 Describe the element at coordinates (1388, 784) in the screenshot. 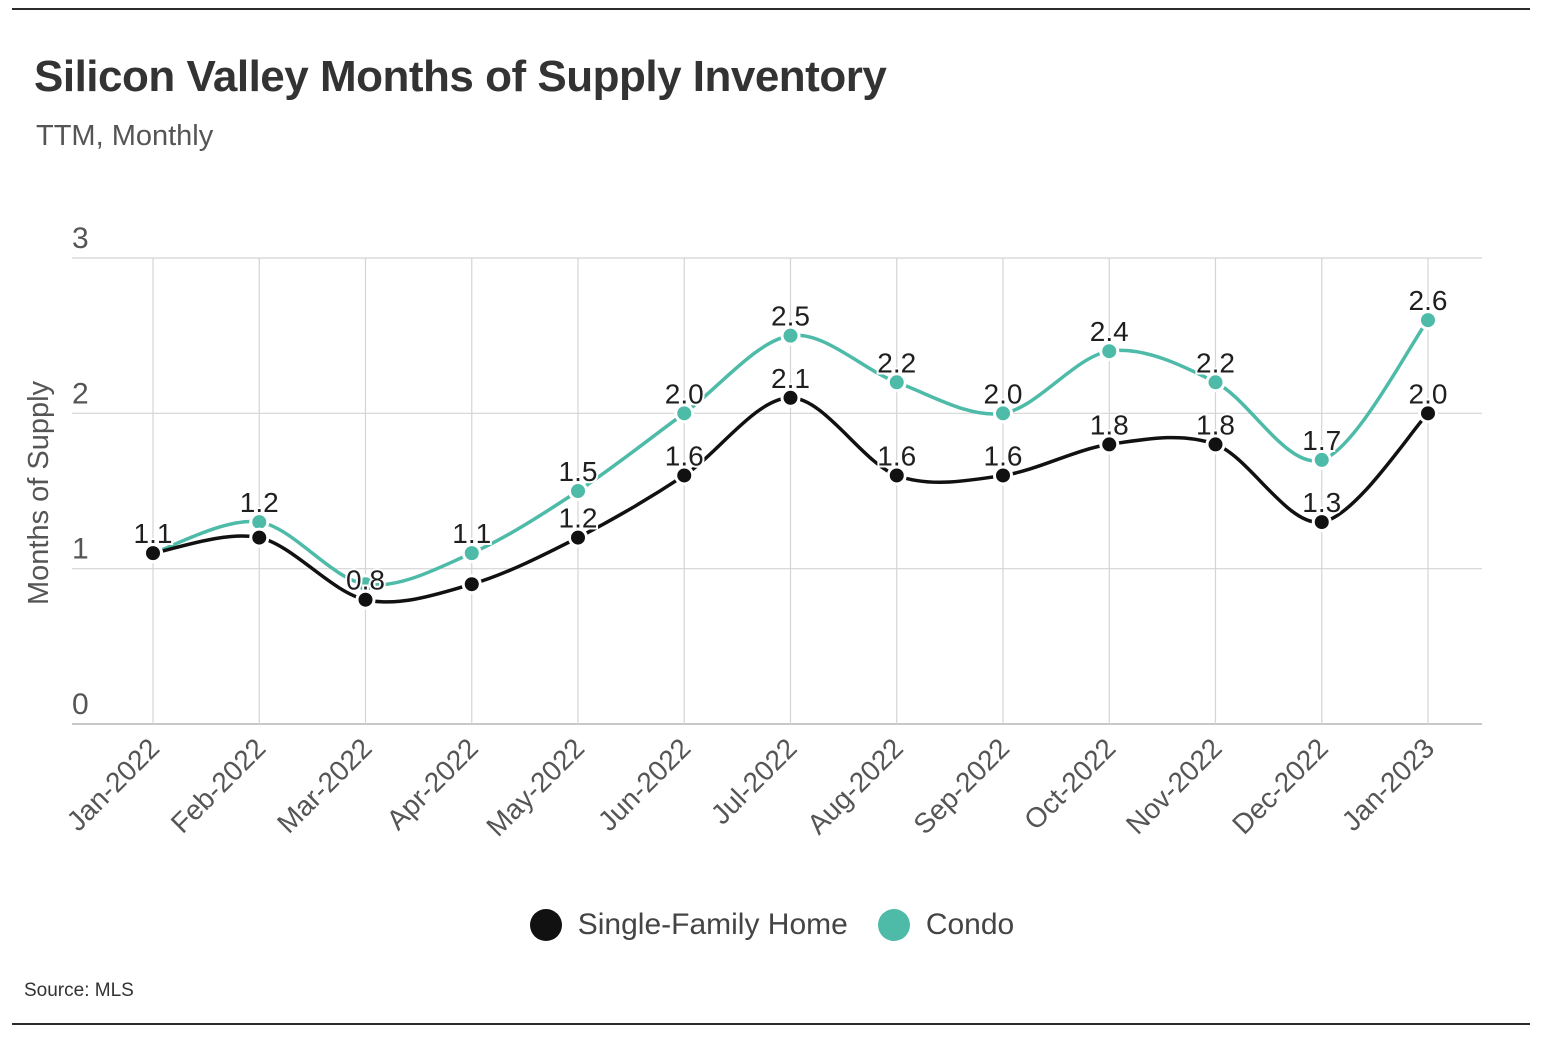

I see `x-tick-label: Jan-2023` at that location.